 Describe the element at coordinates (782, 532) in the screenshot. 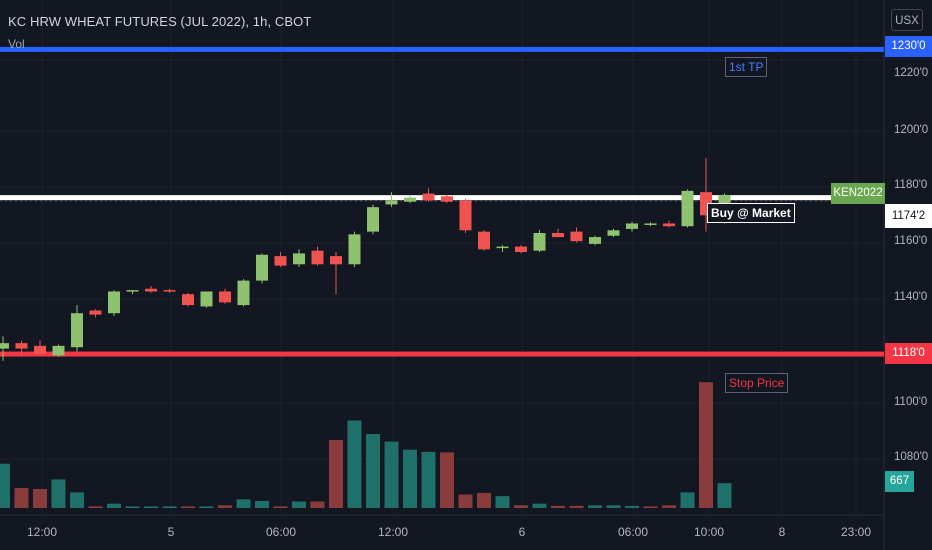

I see `x-tick: 8` at that location.